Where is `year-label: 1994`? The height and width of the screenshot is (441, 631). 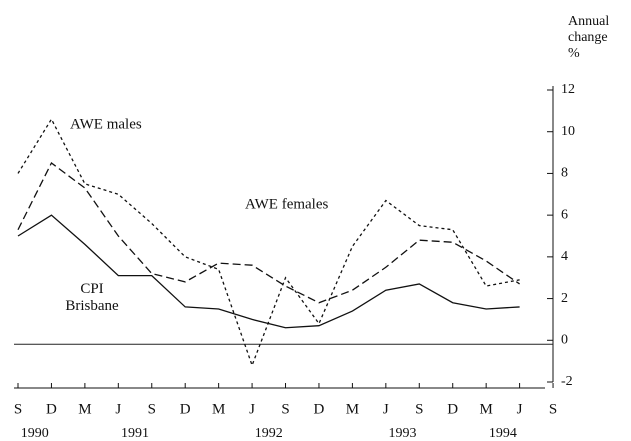 year-label: 1994 is located at coordinates (503, 433).